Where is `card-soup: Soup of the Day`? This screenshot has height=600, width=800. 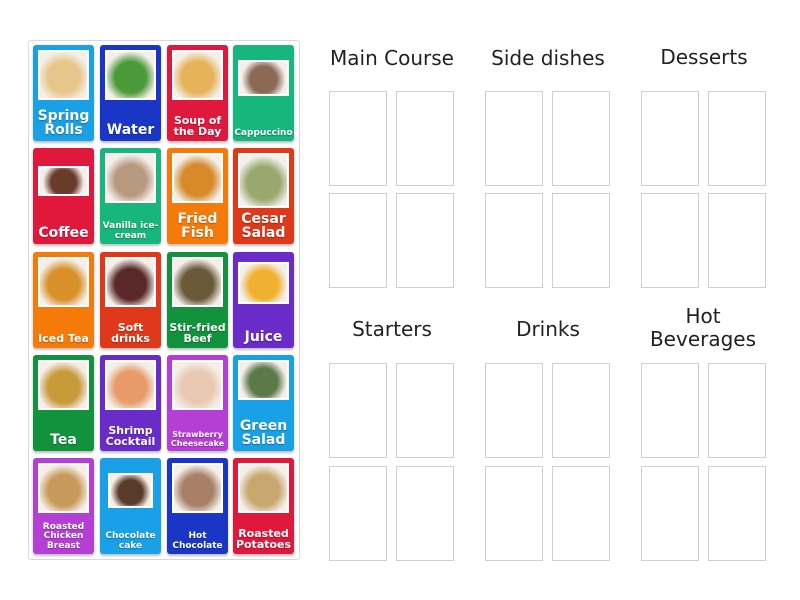
card-soup: Soup of the Day is located at coordinates (197, 93).